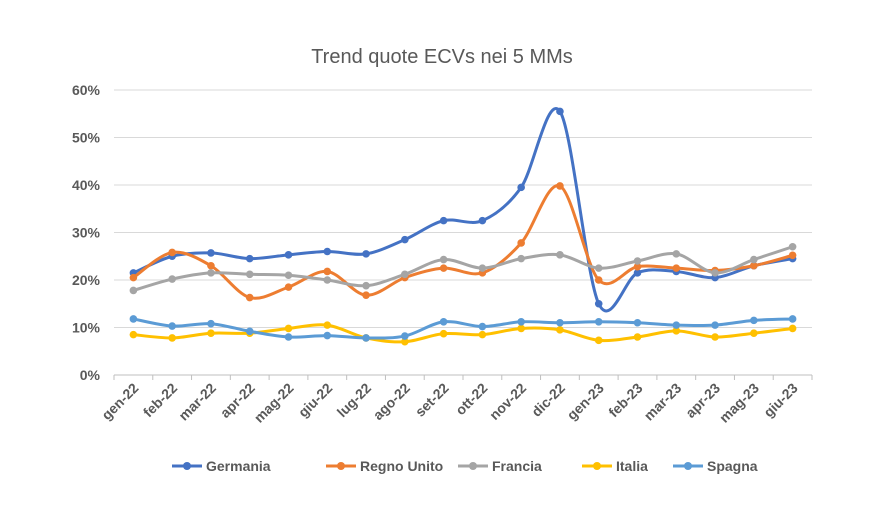  What do you see at coordinates (548, 400) in the screenshot?
I see `x-tick-label: dic-22` at bounding box center [548, 400].